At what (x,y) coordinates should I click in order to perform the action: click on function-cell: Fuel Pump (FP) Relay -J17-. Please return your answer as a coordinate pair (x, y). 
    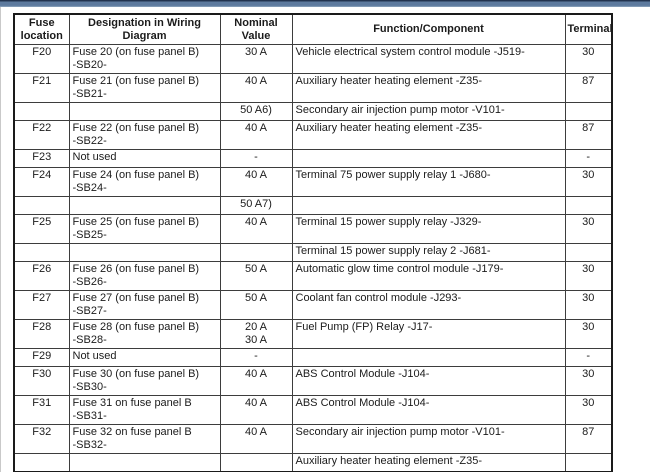
    Looking at the image, I should click on (428, 334).